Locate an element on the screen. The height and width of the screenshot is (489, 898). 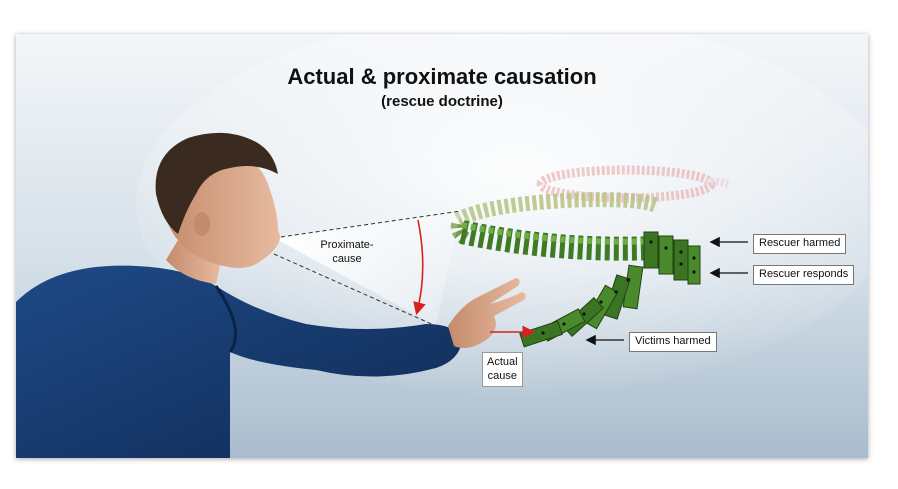
vision-cone is located at coordinates (367, 268).